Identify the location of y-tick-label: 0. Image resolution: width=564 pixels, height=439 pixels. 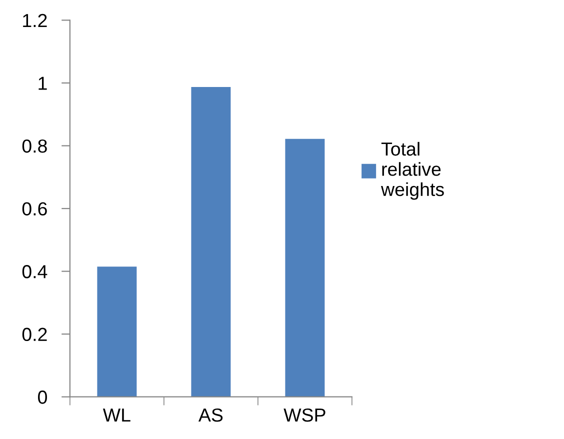
(42, 397).